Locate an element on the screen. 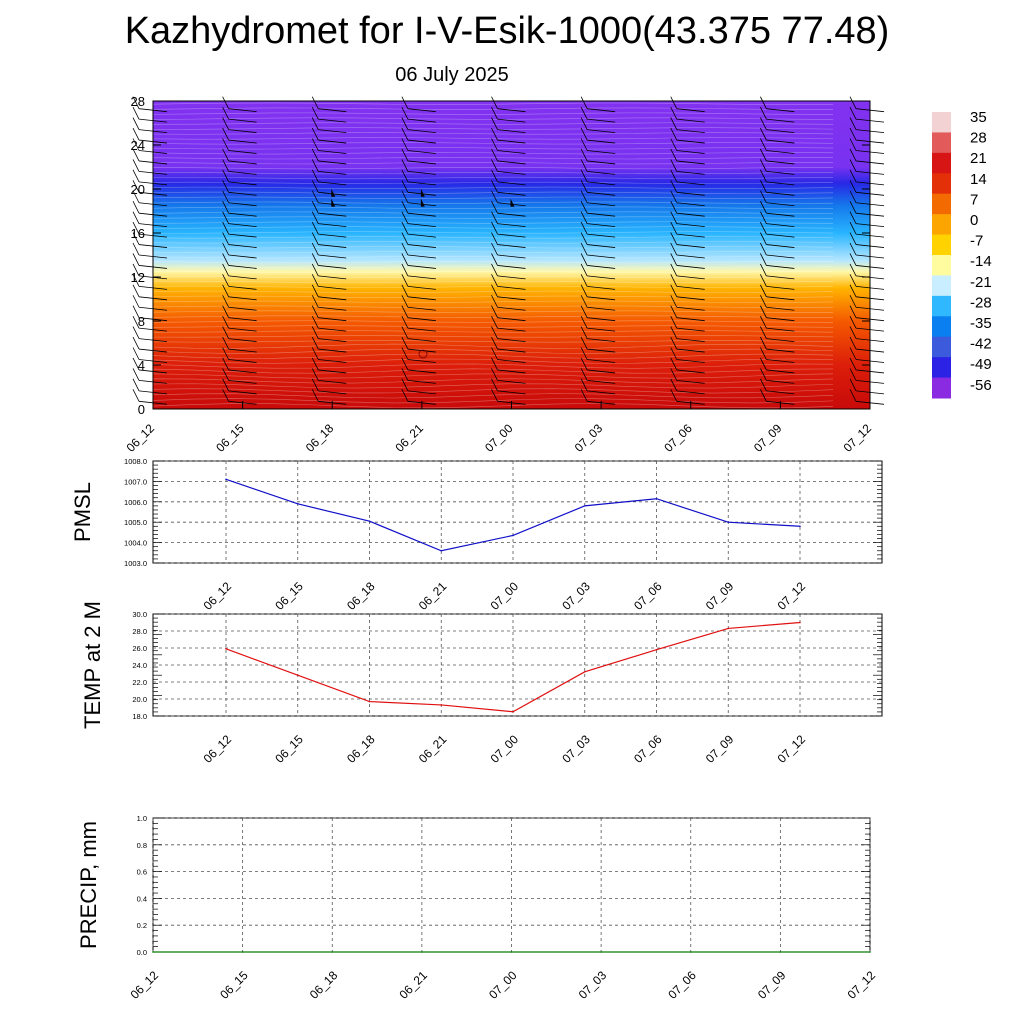 This screenshot has width=1024, height=1024. x-tick-label: 07_12 is located at coordinates (792, 749).